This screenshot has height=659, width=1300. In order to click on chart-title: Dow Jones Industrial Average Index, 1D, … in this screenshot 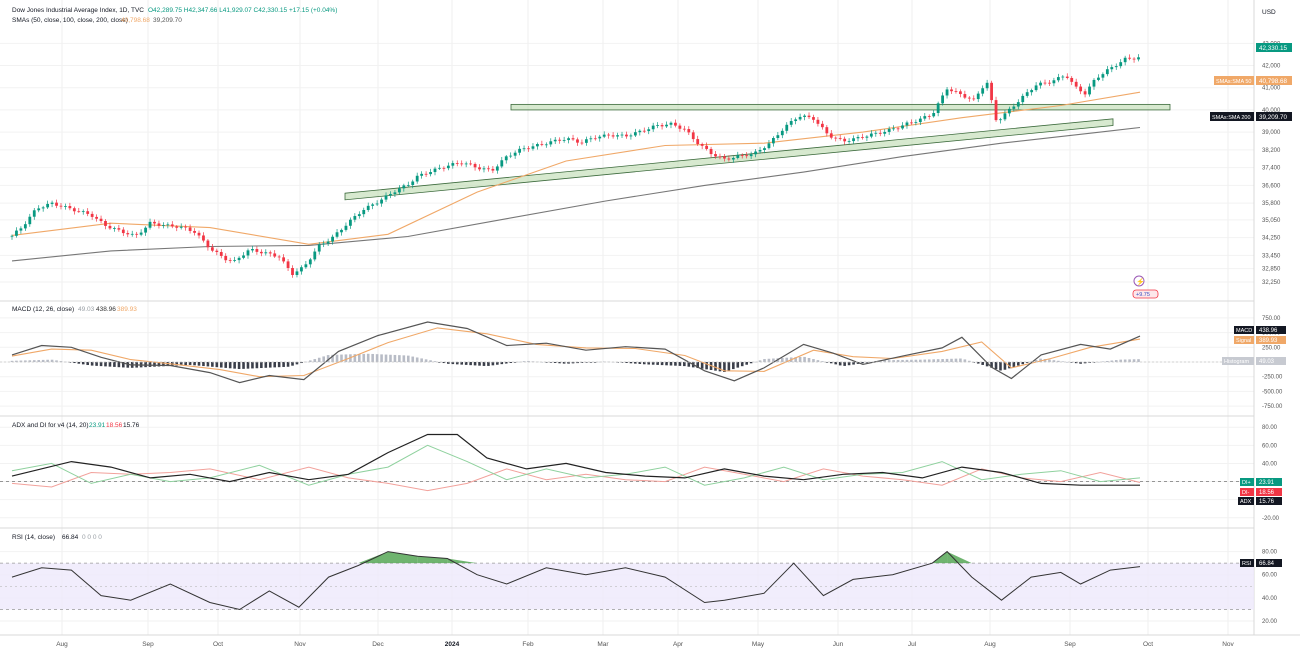, I will do `click(78, 10)`.